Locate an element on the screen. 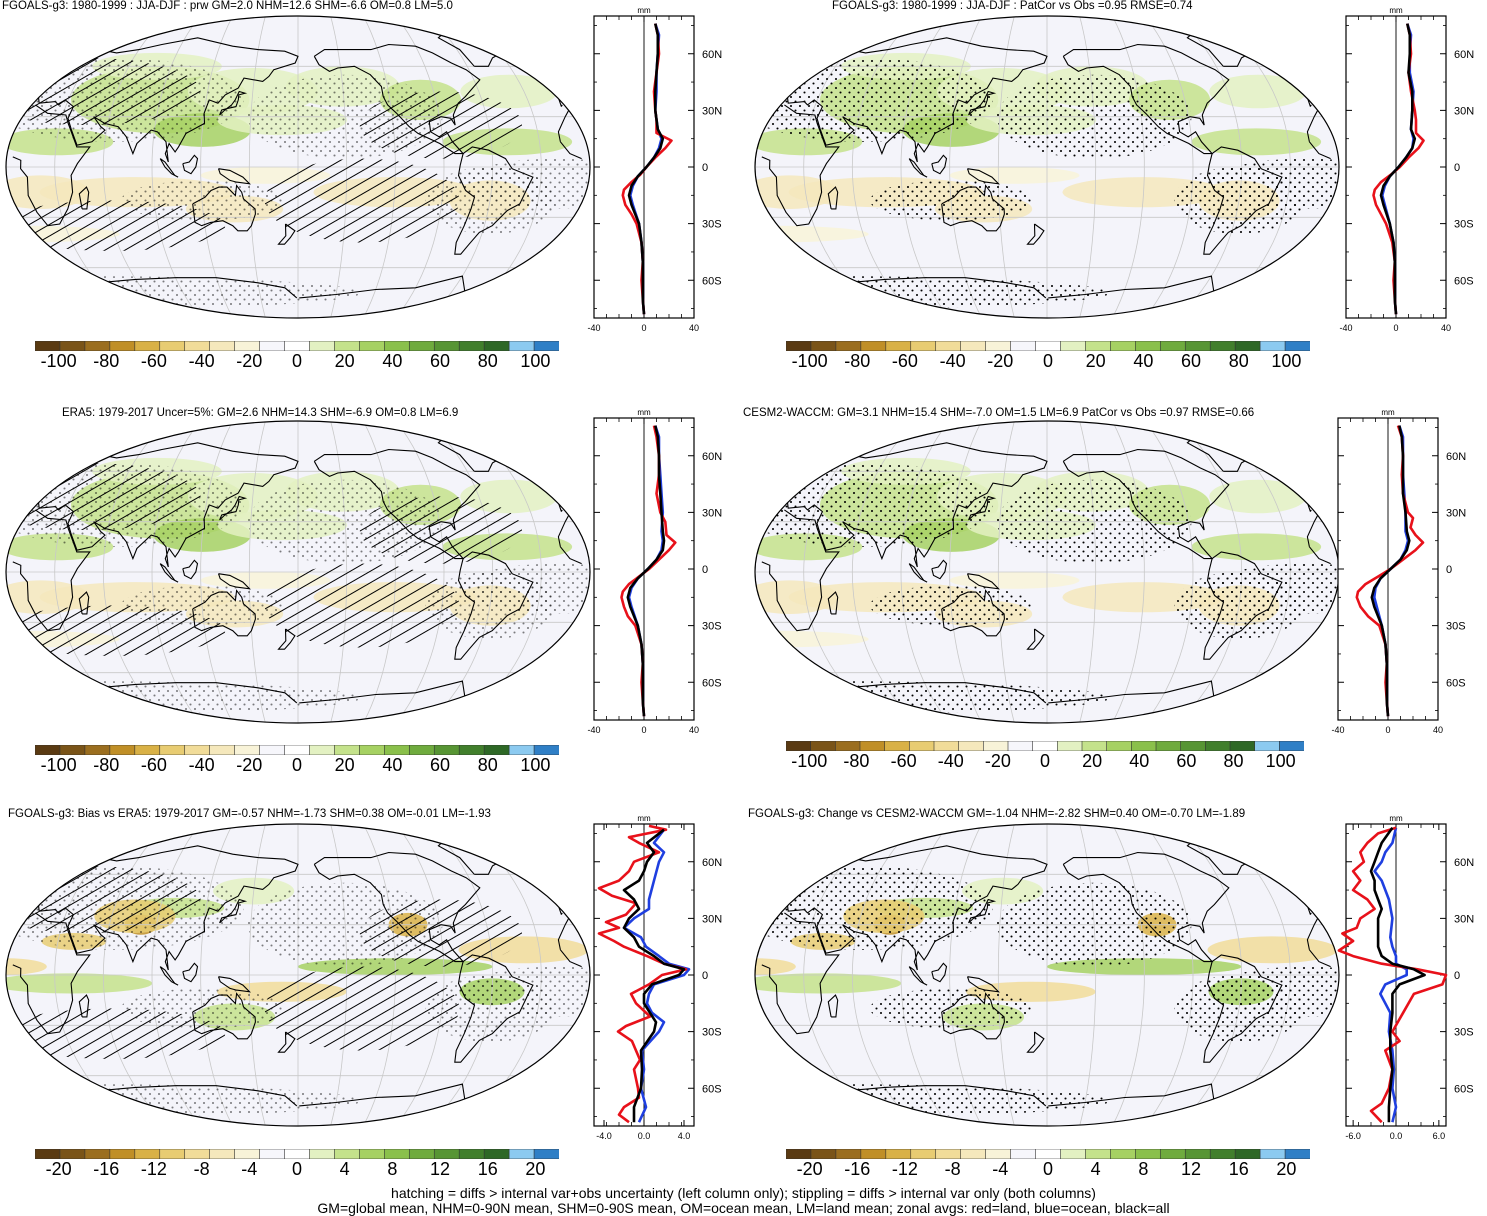 This screenshot has width=1487, height=1216. field-anomaly-region is located at coordinates (1258, 91).